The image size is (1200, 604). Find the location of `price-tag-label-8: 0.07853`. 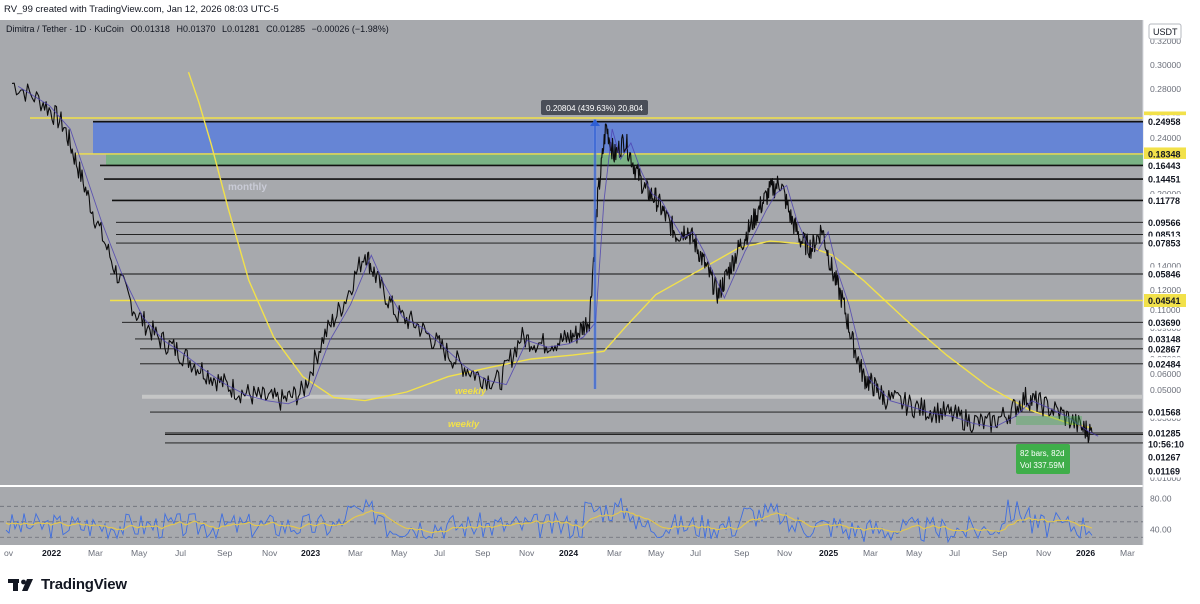

price-tag-label-8: 0.07853 is located at coordinates (1164, 244).